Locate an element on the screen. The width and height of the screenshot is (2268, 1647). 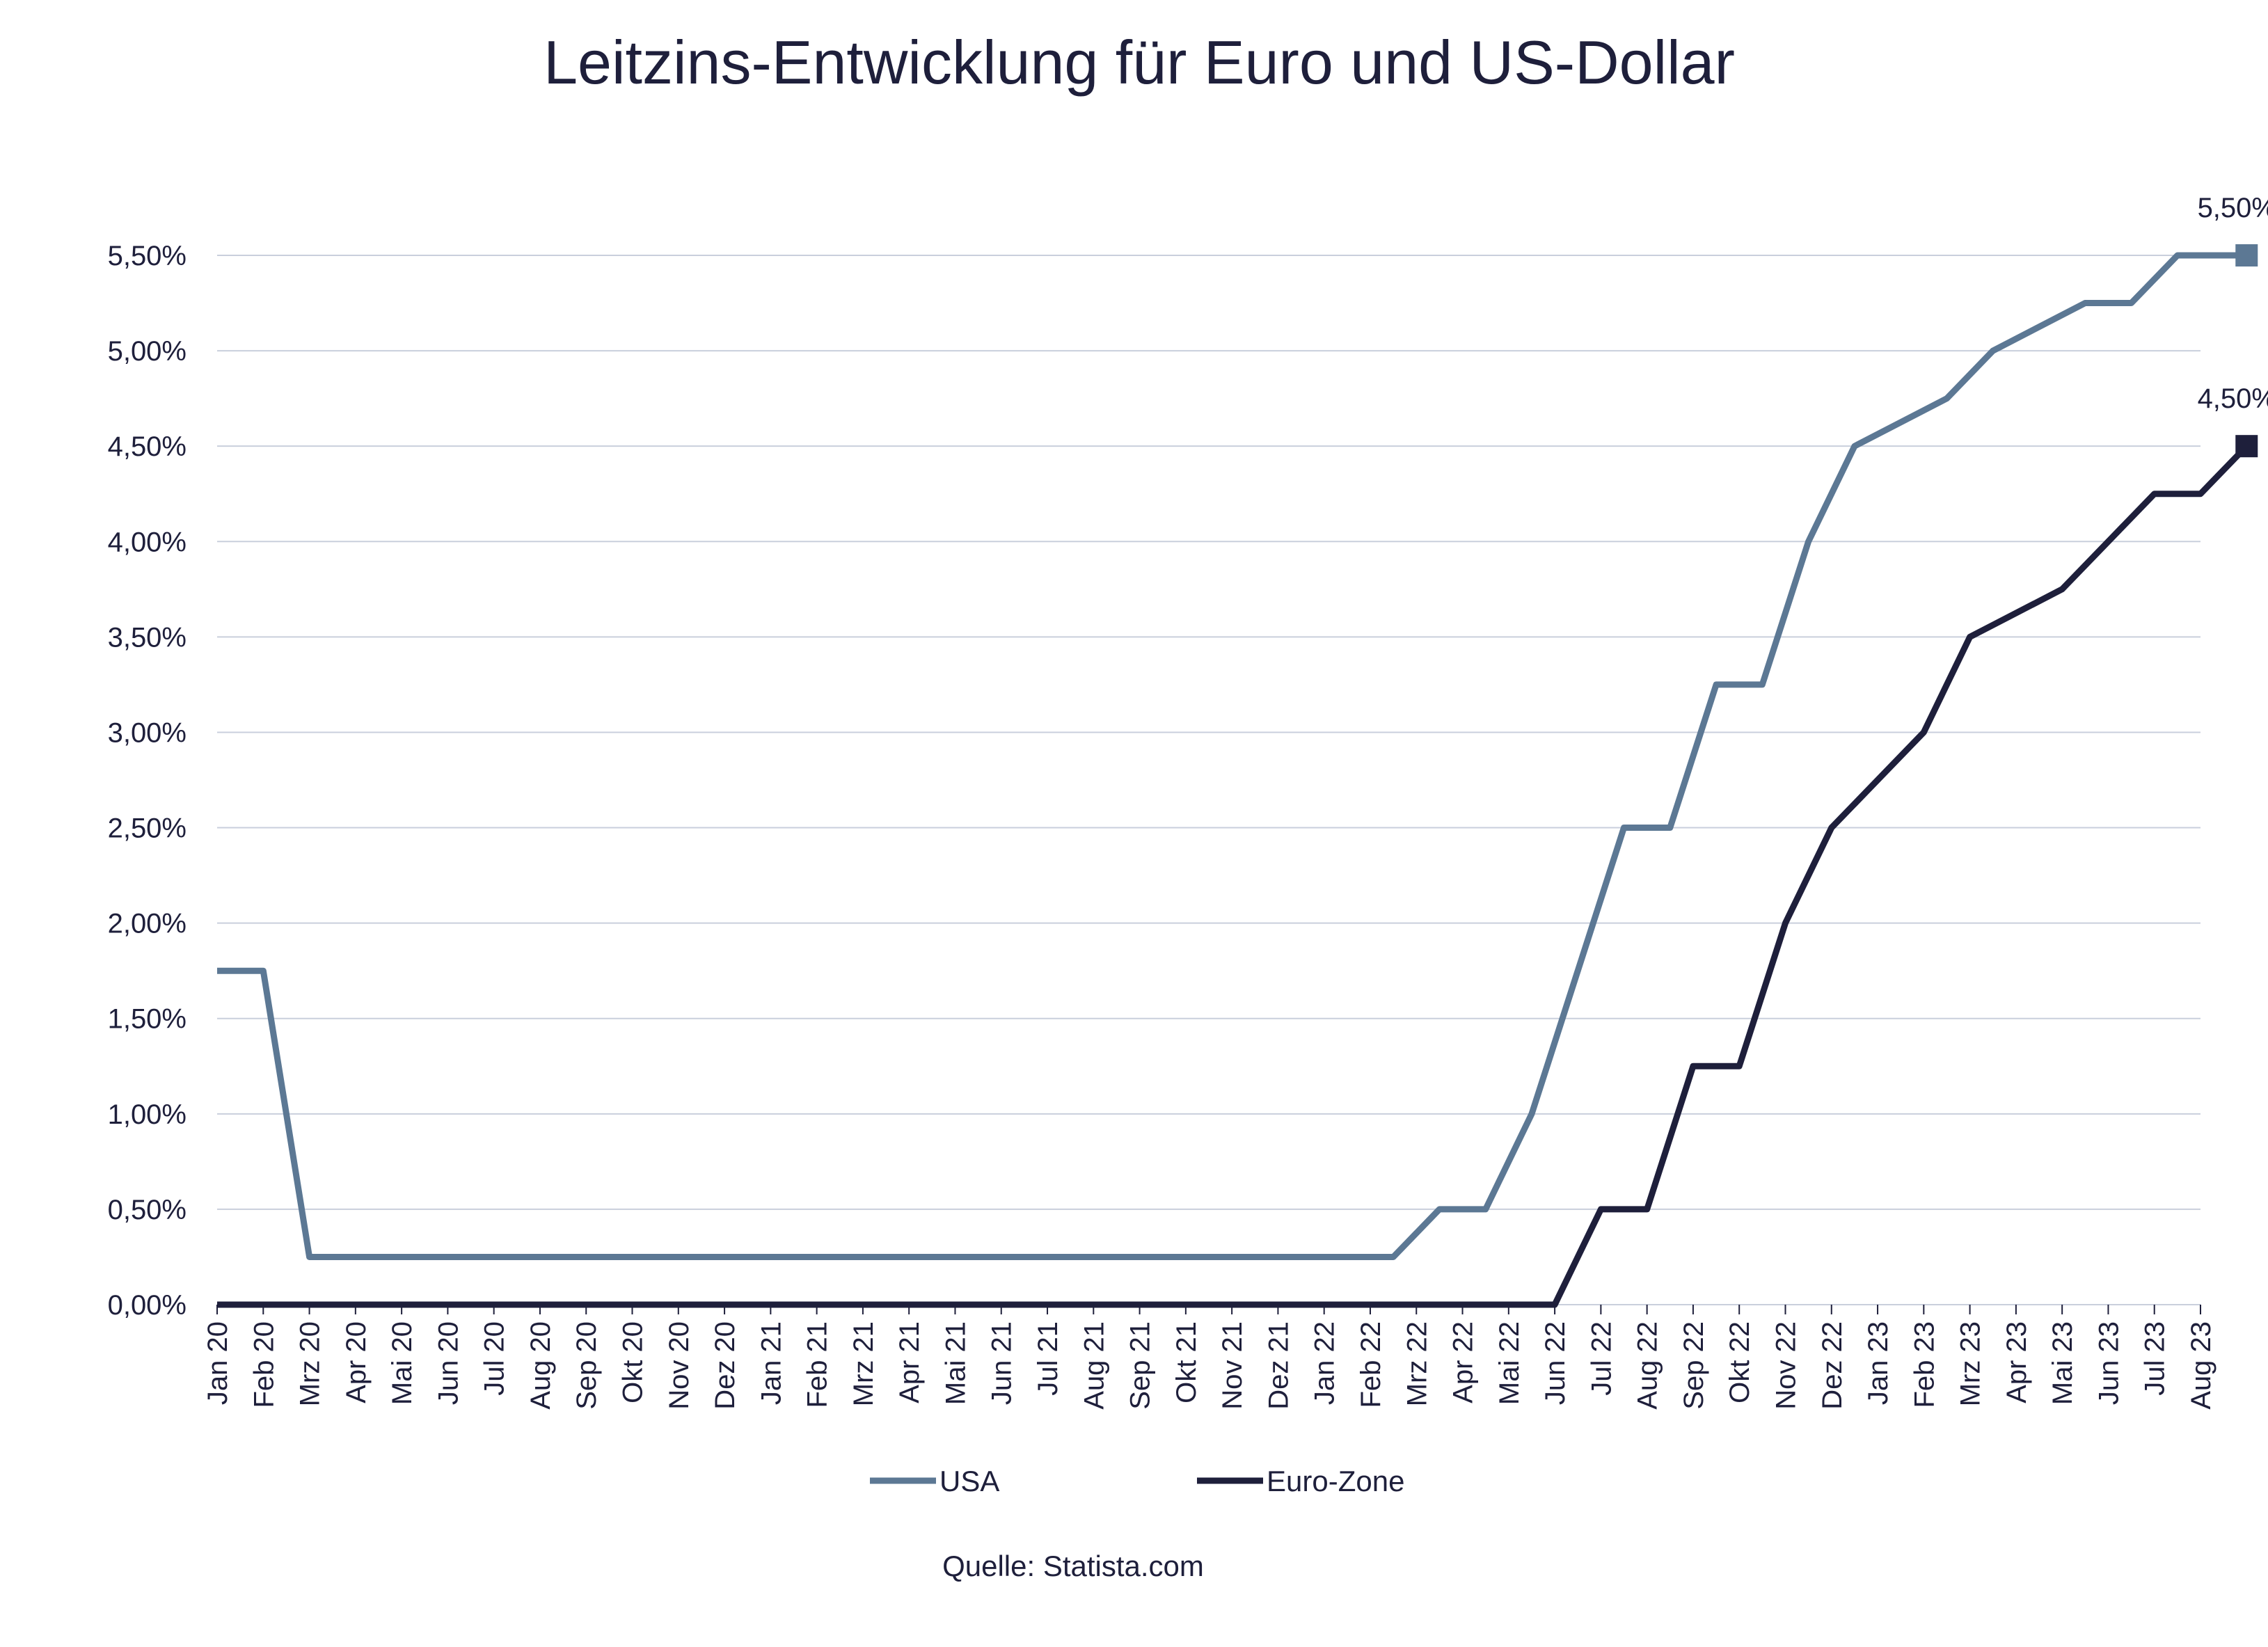
x-tick-label: Aug 22 is located at coordinates (1648, 1365).